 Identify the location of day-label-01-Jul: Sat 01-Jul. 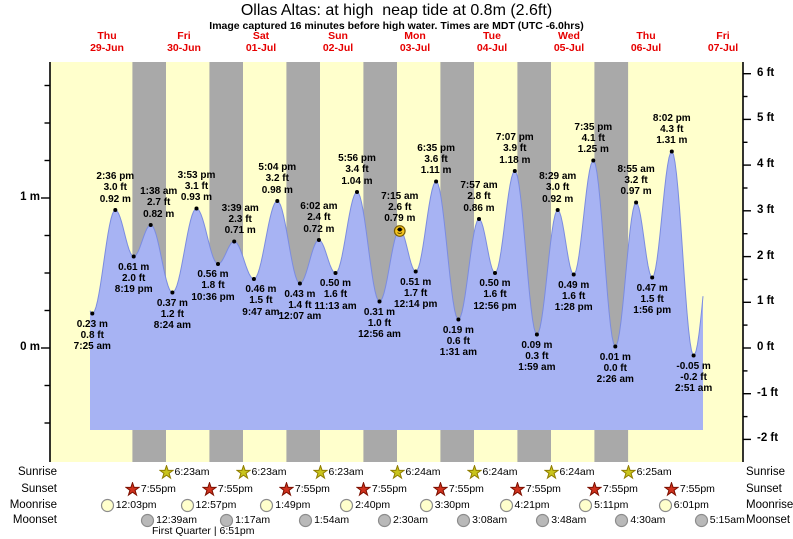
(261, 42).